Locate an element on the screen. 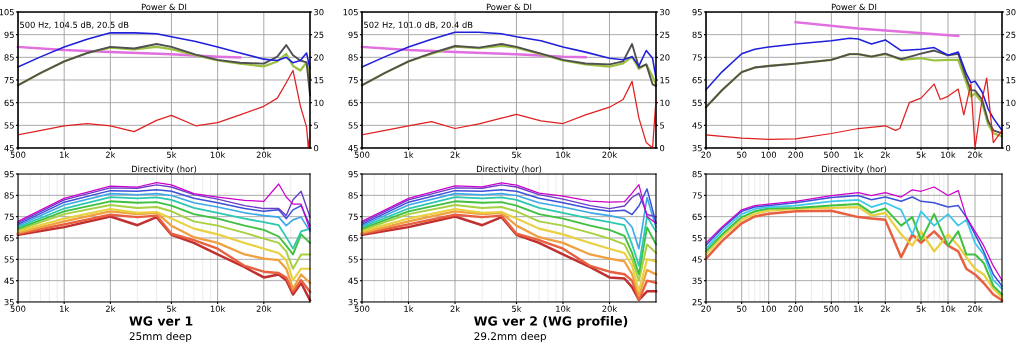 The width and height of the screenshot is (1024, 362). text: WG ver 2 (WG profile) is located at coordinates (551, 322).